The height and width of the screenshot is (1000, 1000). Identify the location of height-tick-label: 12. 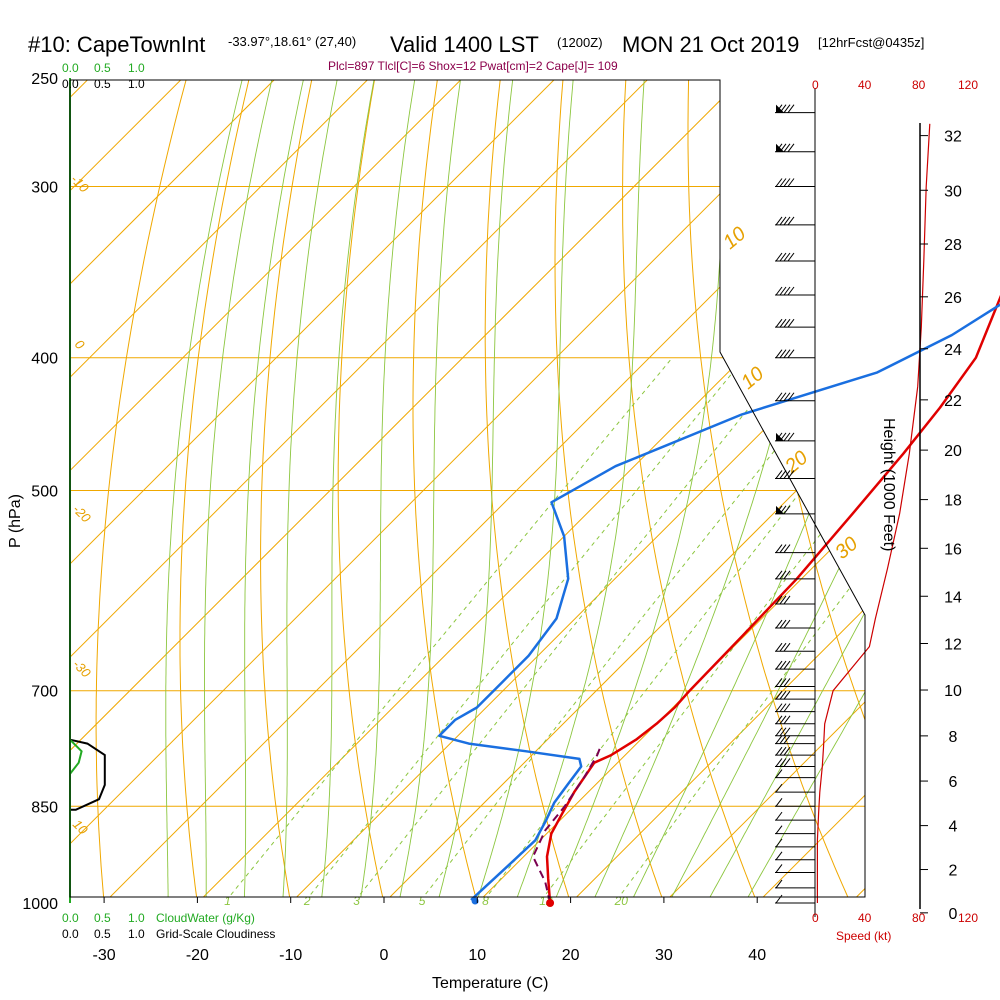
(953, 644).